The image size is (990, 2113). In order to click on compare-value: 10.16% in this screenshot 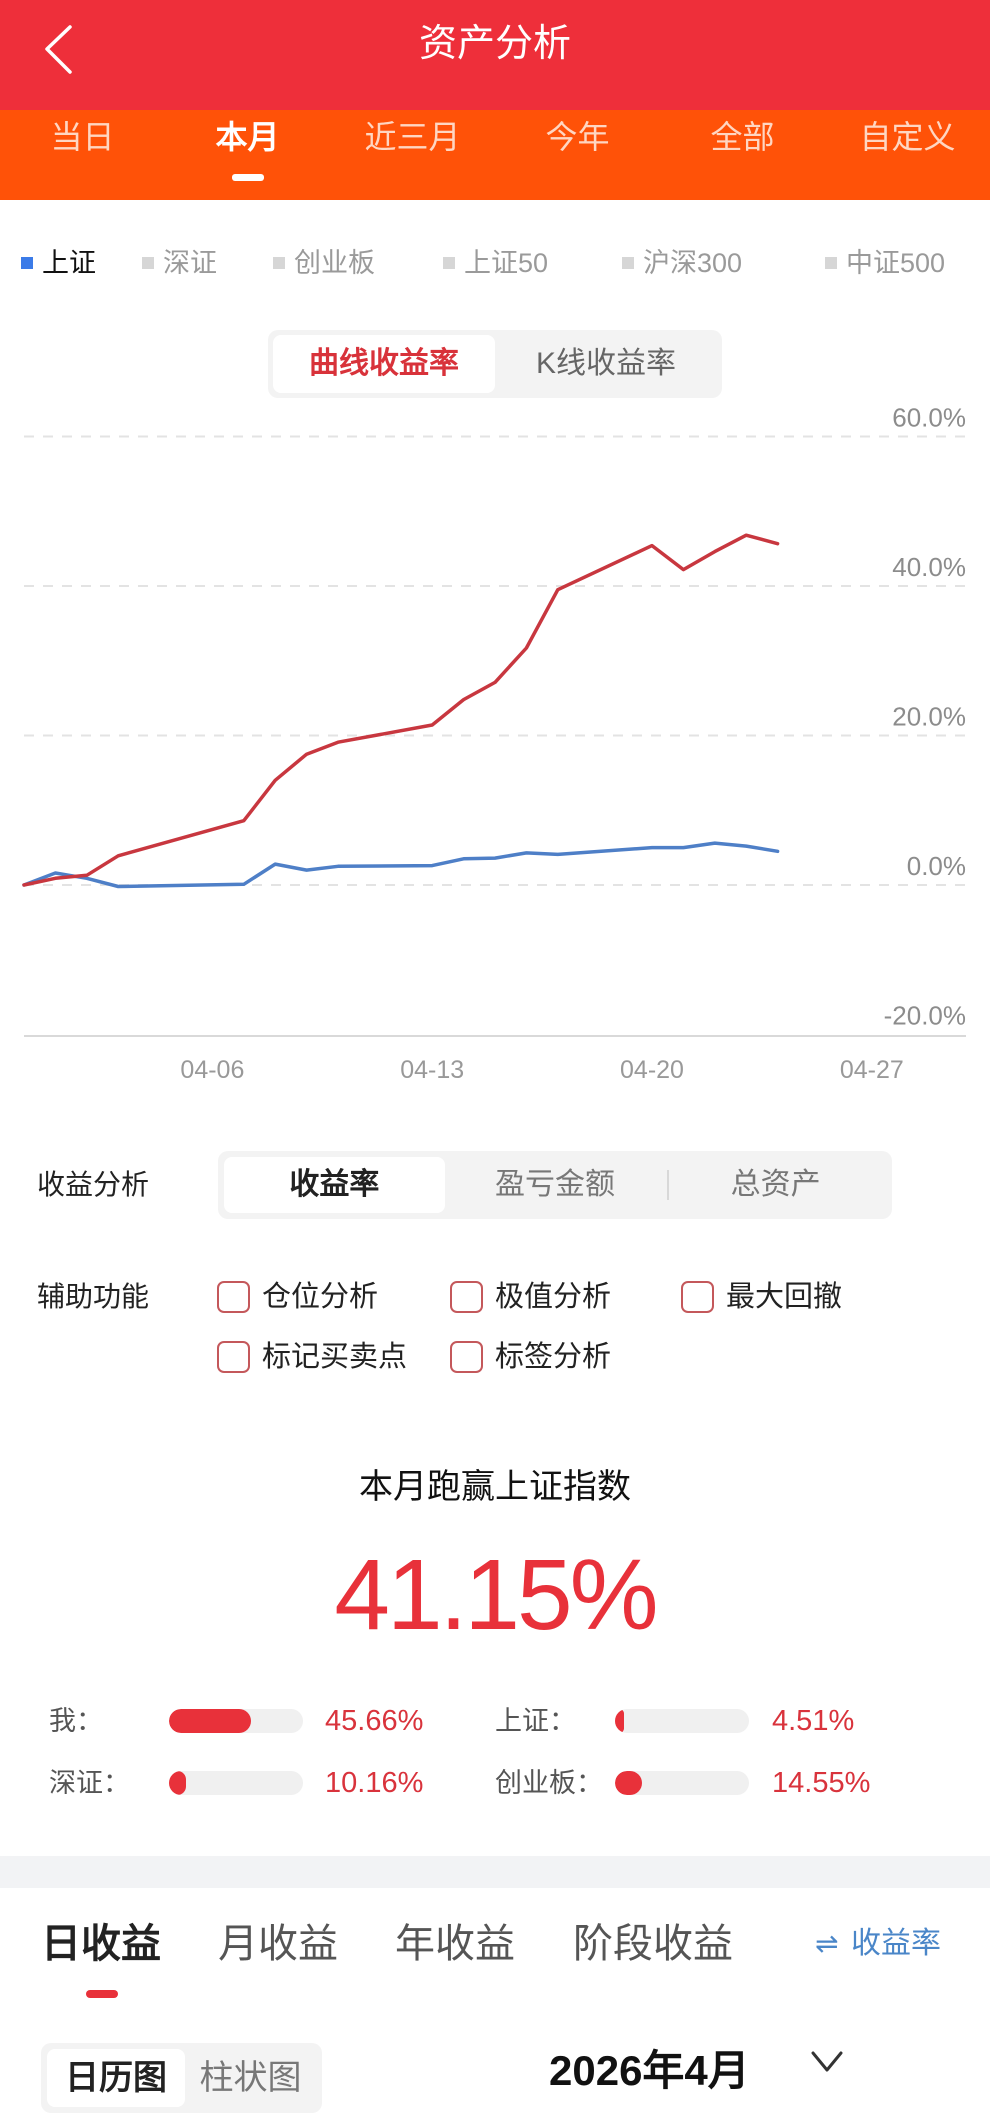, I will do `click(374, 1783)`.